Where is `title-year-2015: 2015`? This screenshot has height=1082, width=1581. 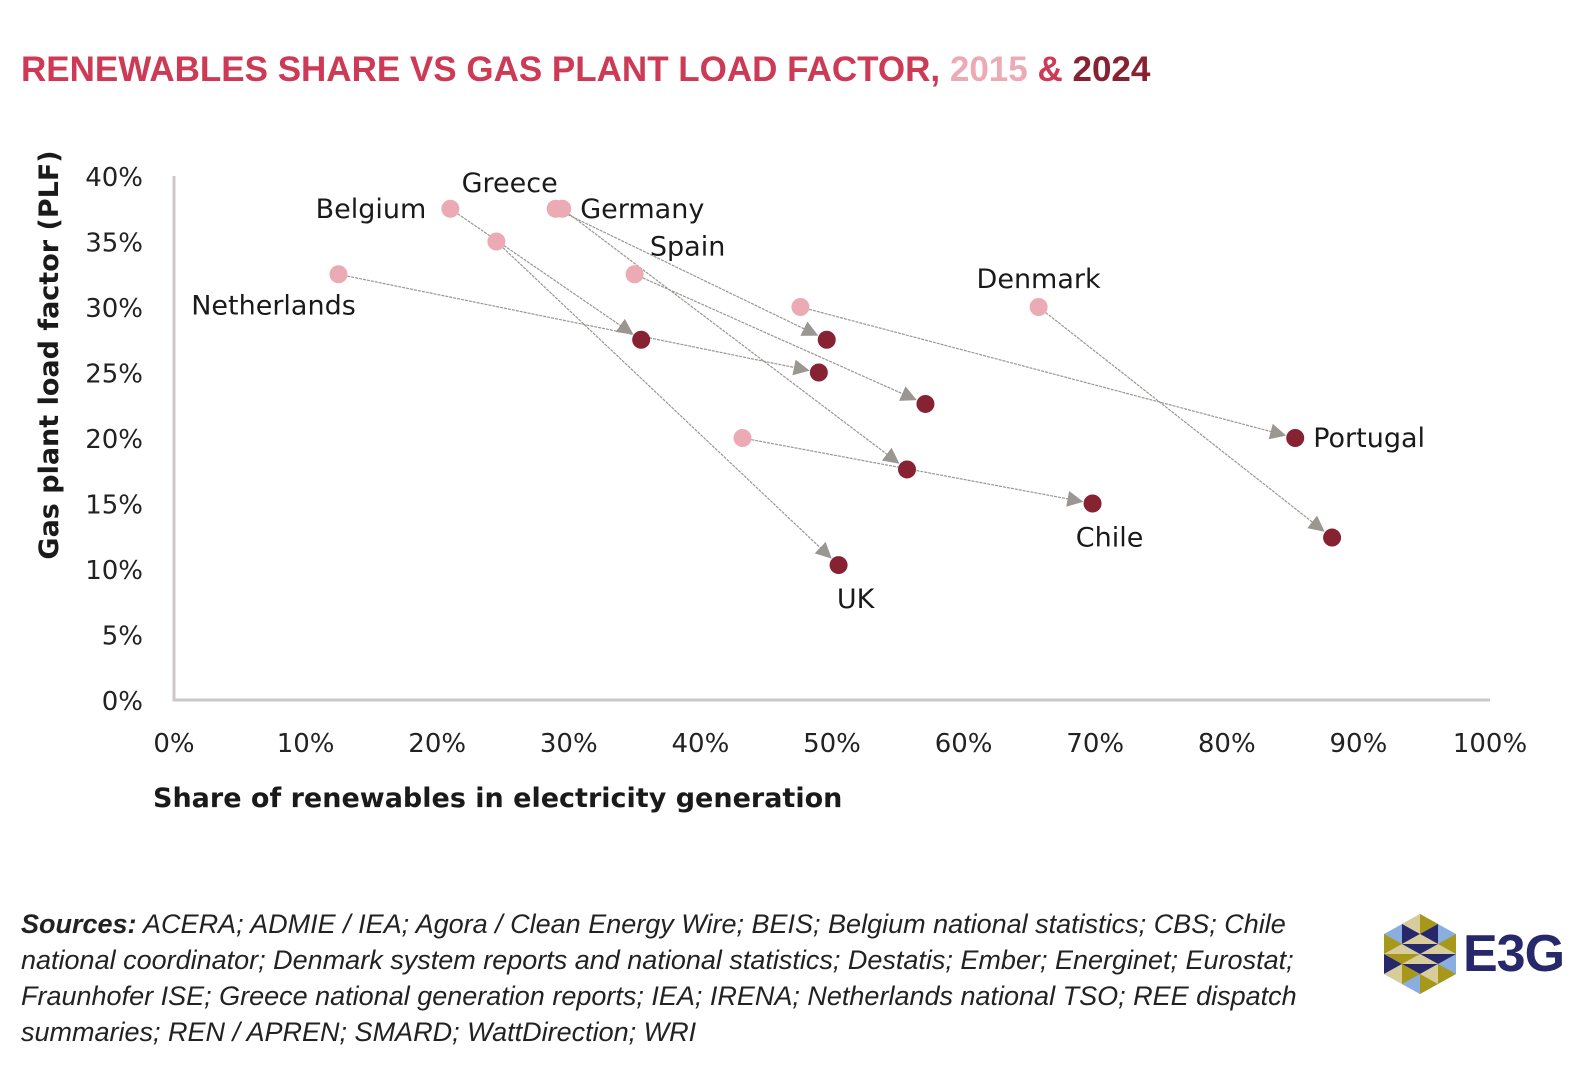
title-year-2015: 2015 is located at coordinates (988, 69).